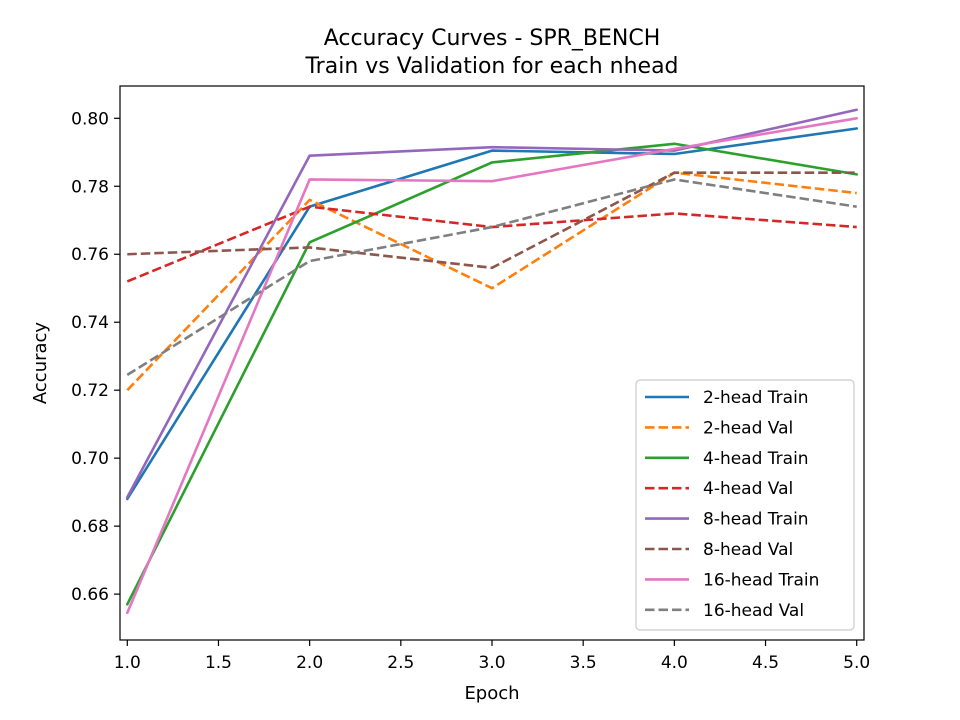  I want to click on series-line-4-head-val, so click(491, 244).